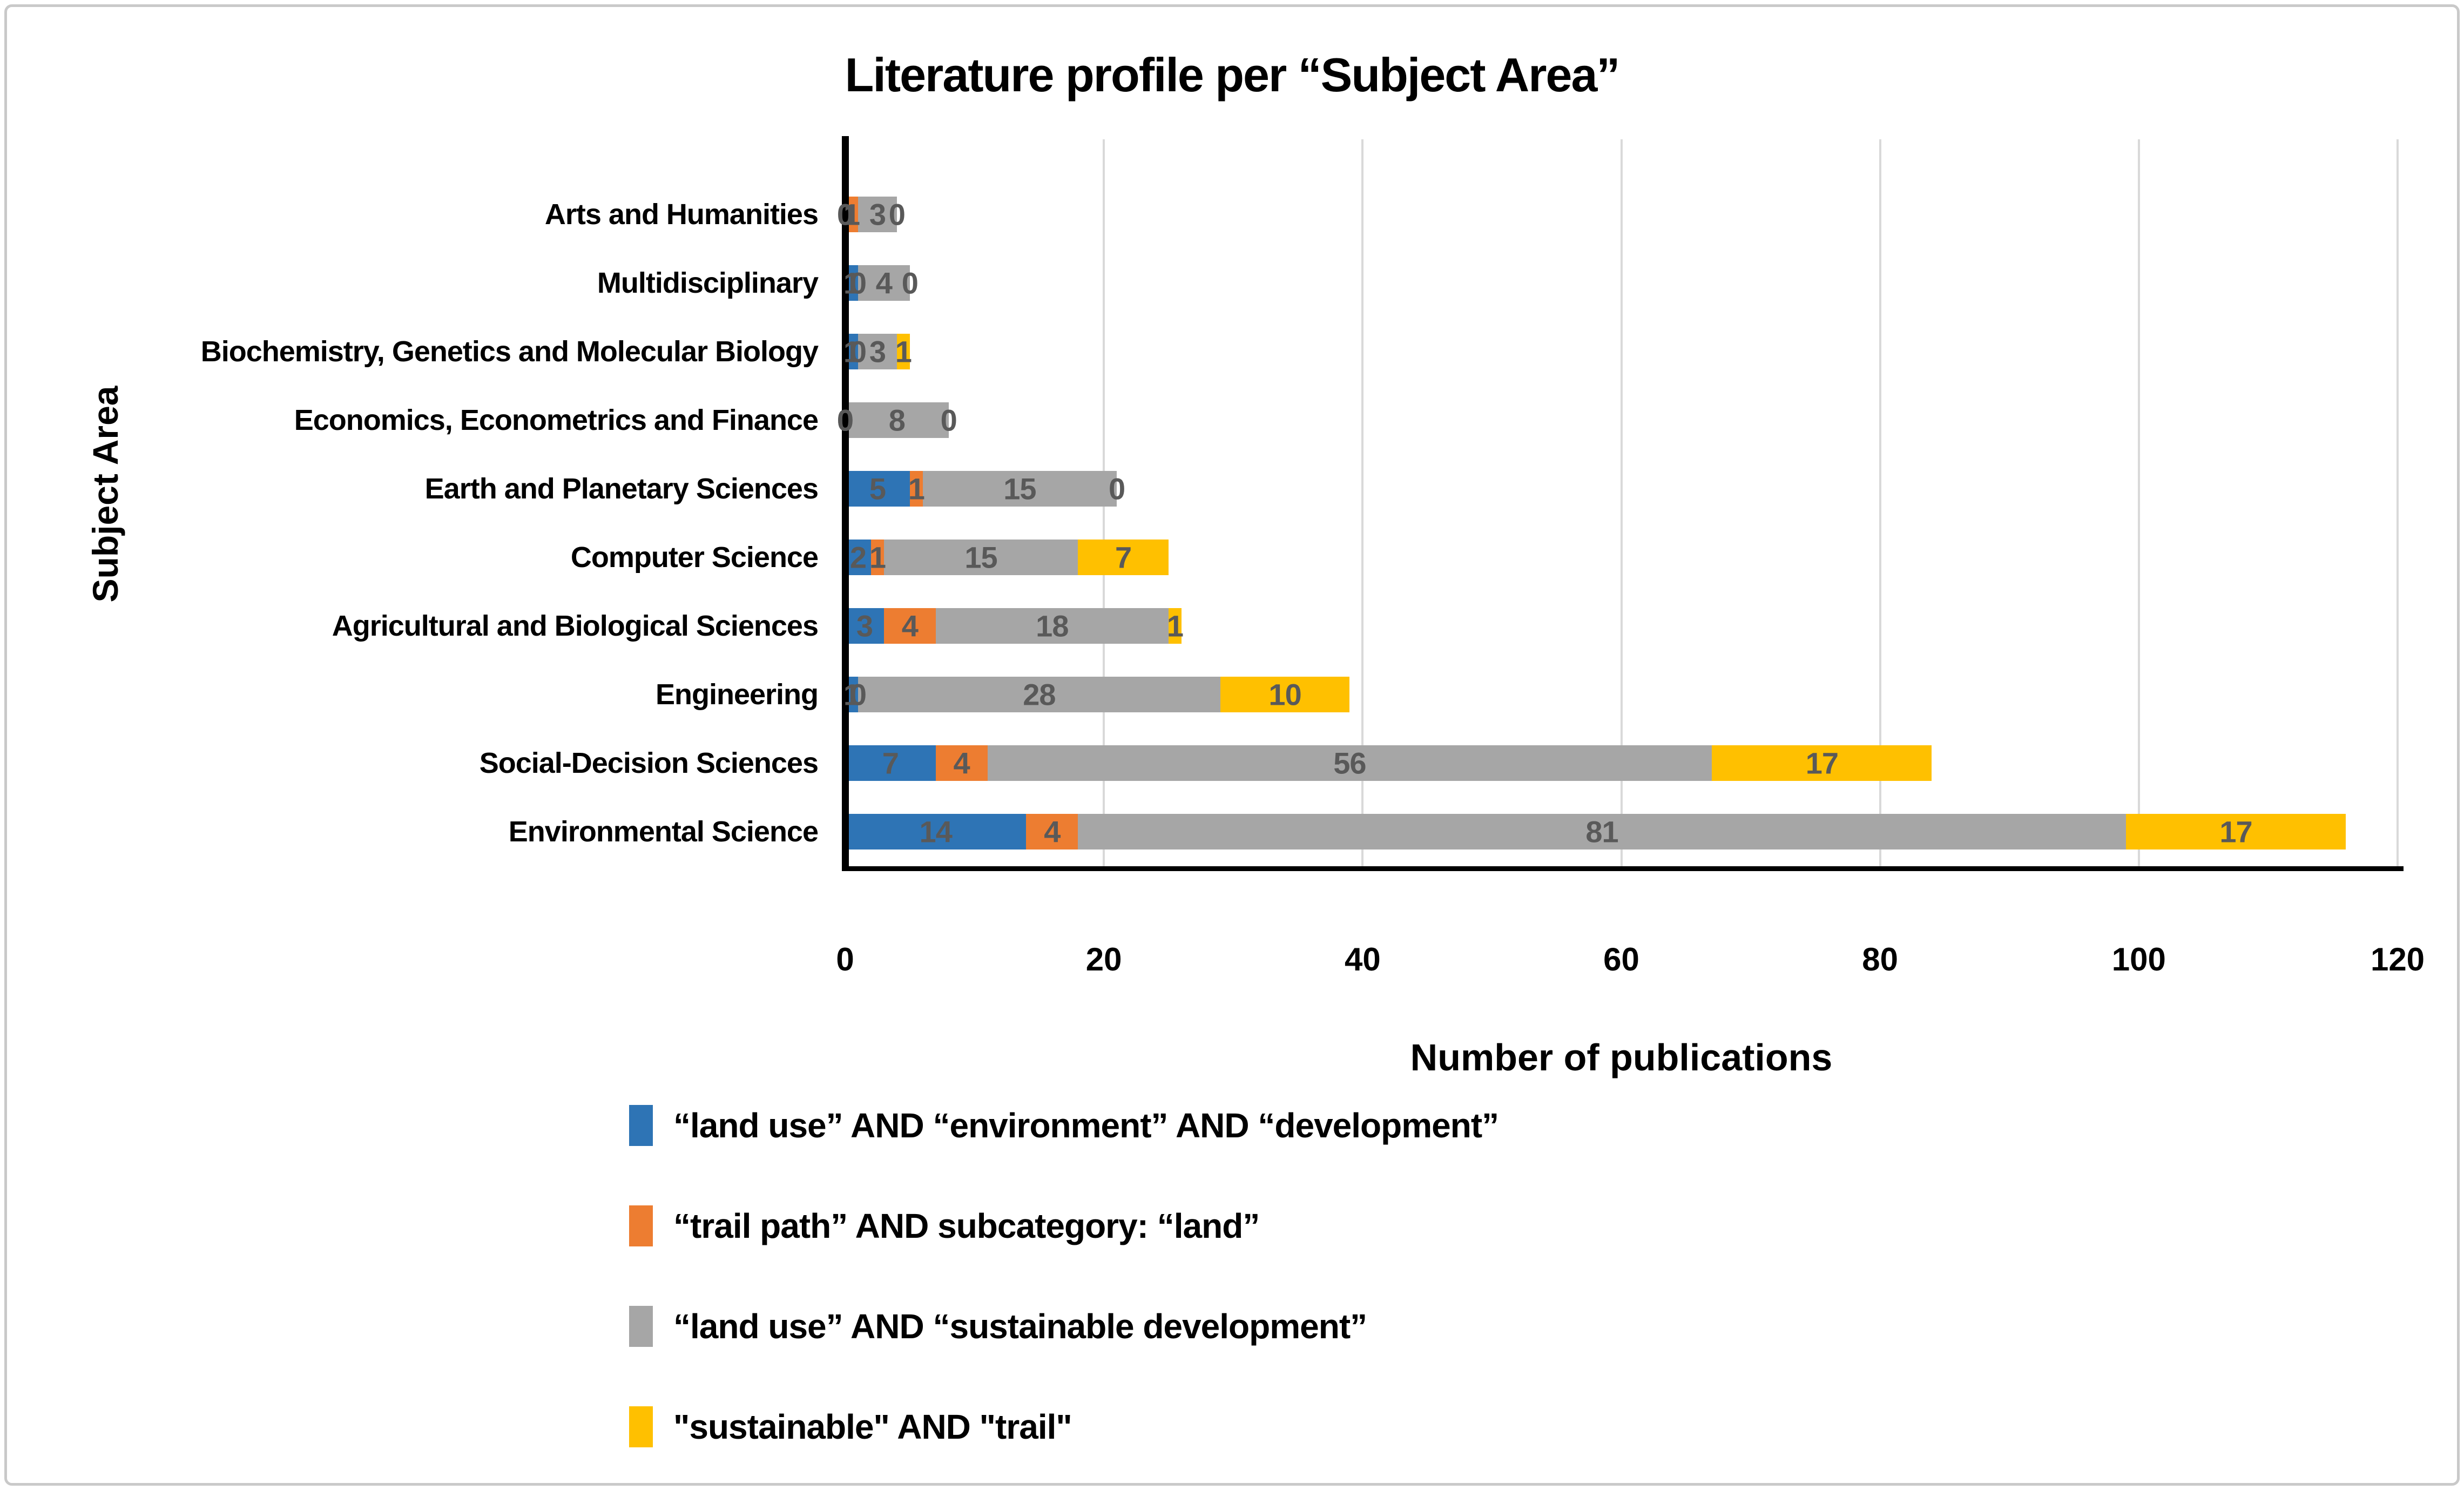  What do you see at coordinates (621, 488) in the screenshot?
I see `category-label: Earth and Planetary Sciences` at bounding box center [621, 488].